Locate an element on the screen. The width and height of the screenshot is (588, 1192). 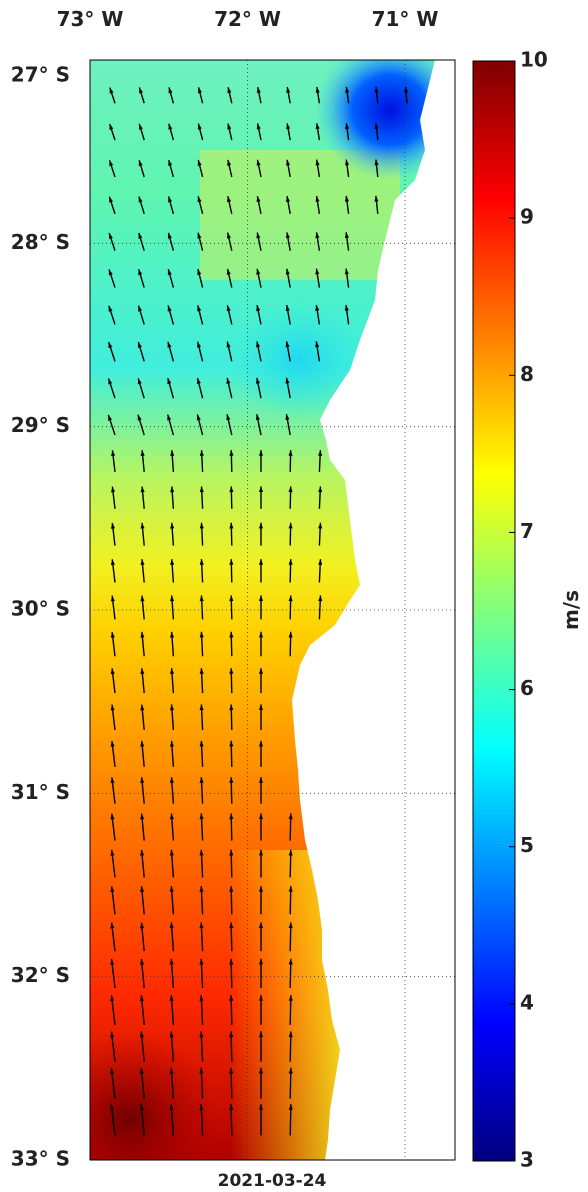
colorbar-tick-label: 7 is located at coordinates (527, 531).